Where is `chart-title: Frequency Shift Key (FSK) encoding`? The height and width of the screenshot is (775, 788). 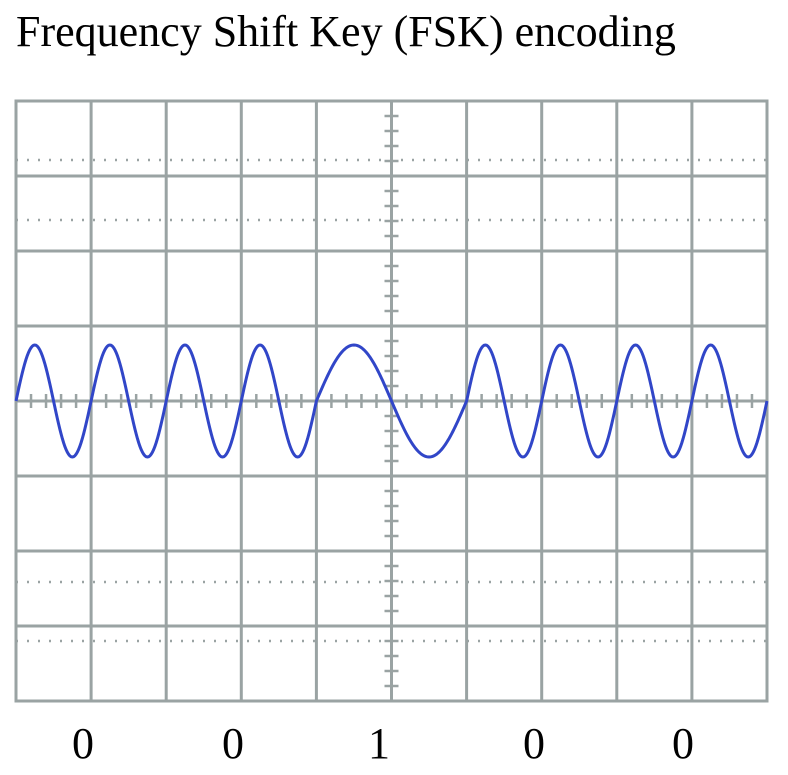 chart-title: Frequency Shift Key (FSK) encoding is located at coordinates (346, 31).